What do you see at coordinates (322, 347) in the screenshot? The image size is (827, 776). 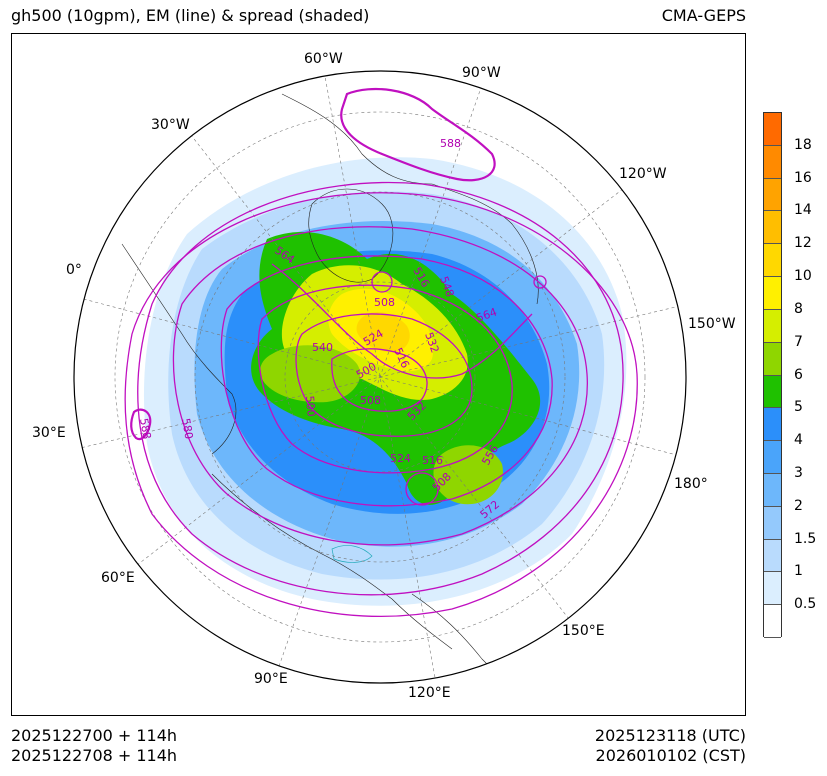 I see `contour-label: 540` at bounding box center [322, 347].